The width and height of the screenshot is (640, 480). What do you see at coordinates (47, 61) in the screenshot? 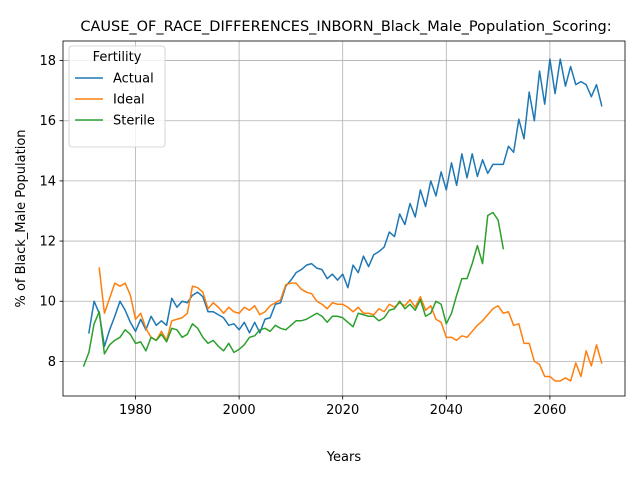
I see `y-tick-label: 18` at bounding box center [47, 61].